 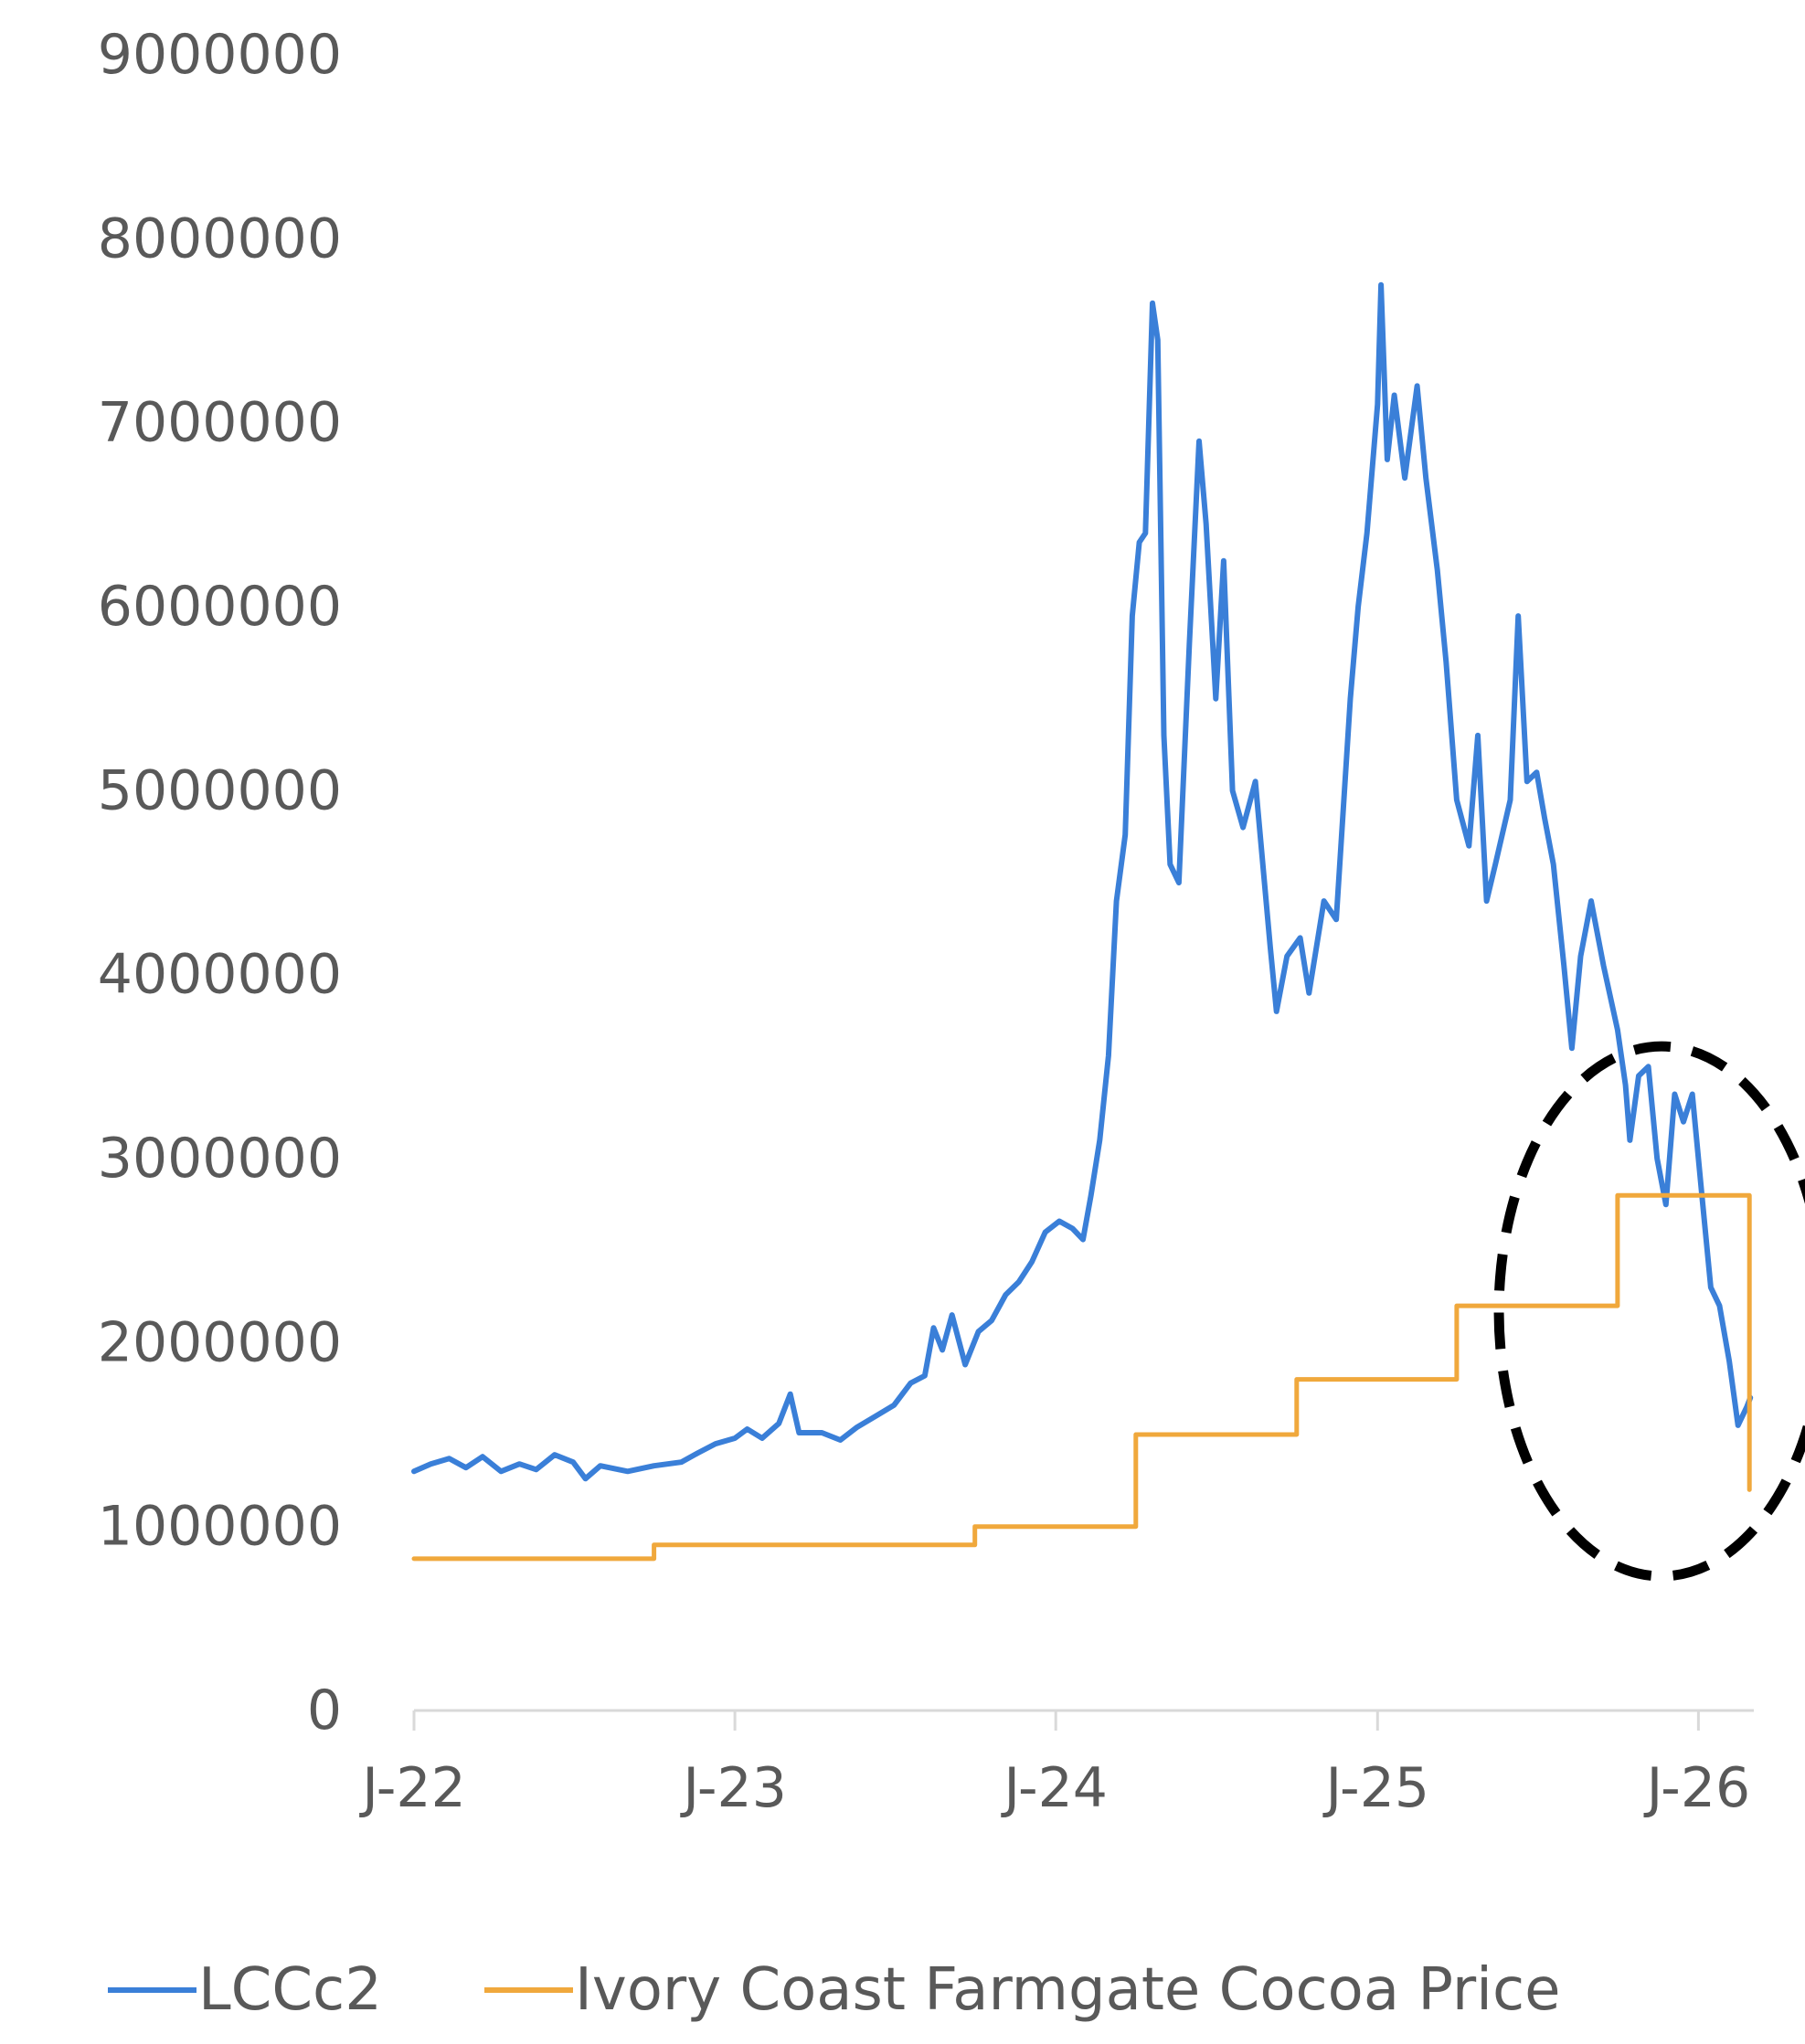 What do you see at coordinates (220, 1159) in the screenshot?
I see `y-tick-label: 3000000` at bounding box center [220, 1159].